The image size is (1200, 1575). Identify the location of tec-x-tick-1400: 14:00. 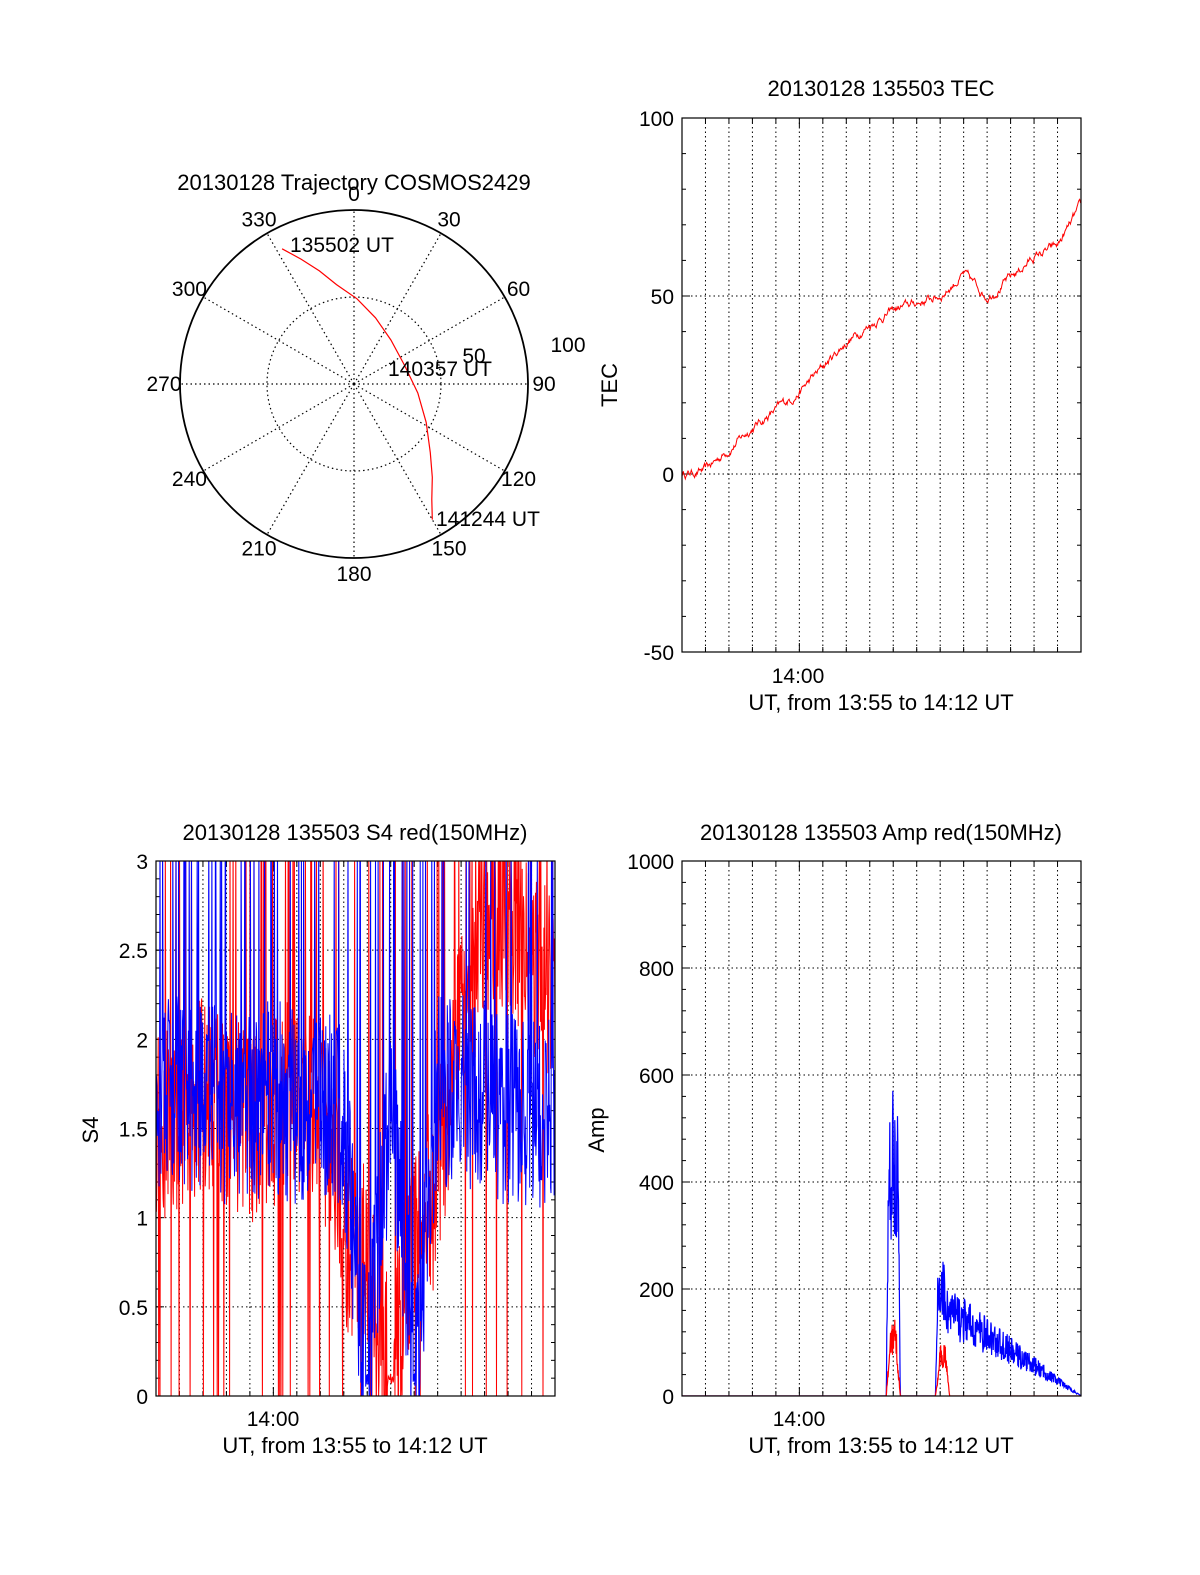
(798, 676).